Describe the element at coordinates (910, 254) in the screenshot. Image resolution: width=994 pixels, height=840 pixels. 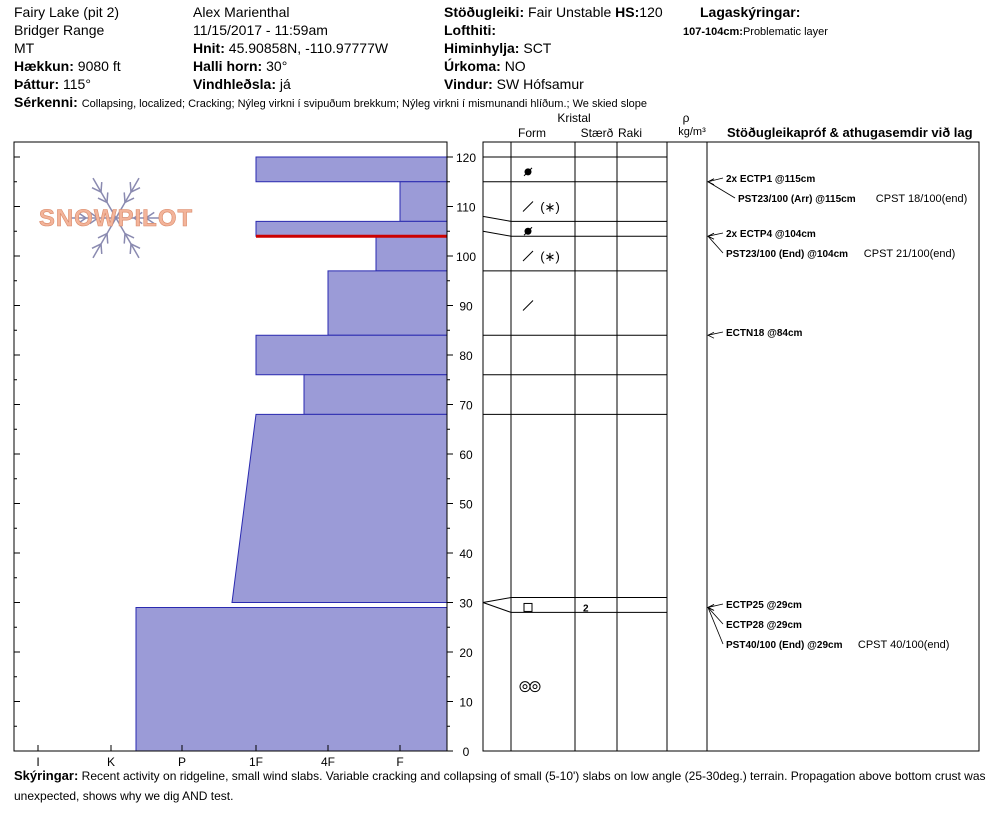
I see `test-extra: CPST 21/100(end)` at that location.